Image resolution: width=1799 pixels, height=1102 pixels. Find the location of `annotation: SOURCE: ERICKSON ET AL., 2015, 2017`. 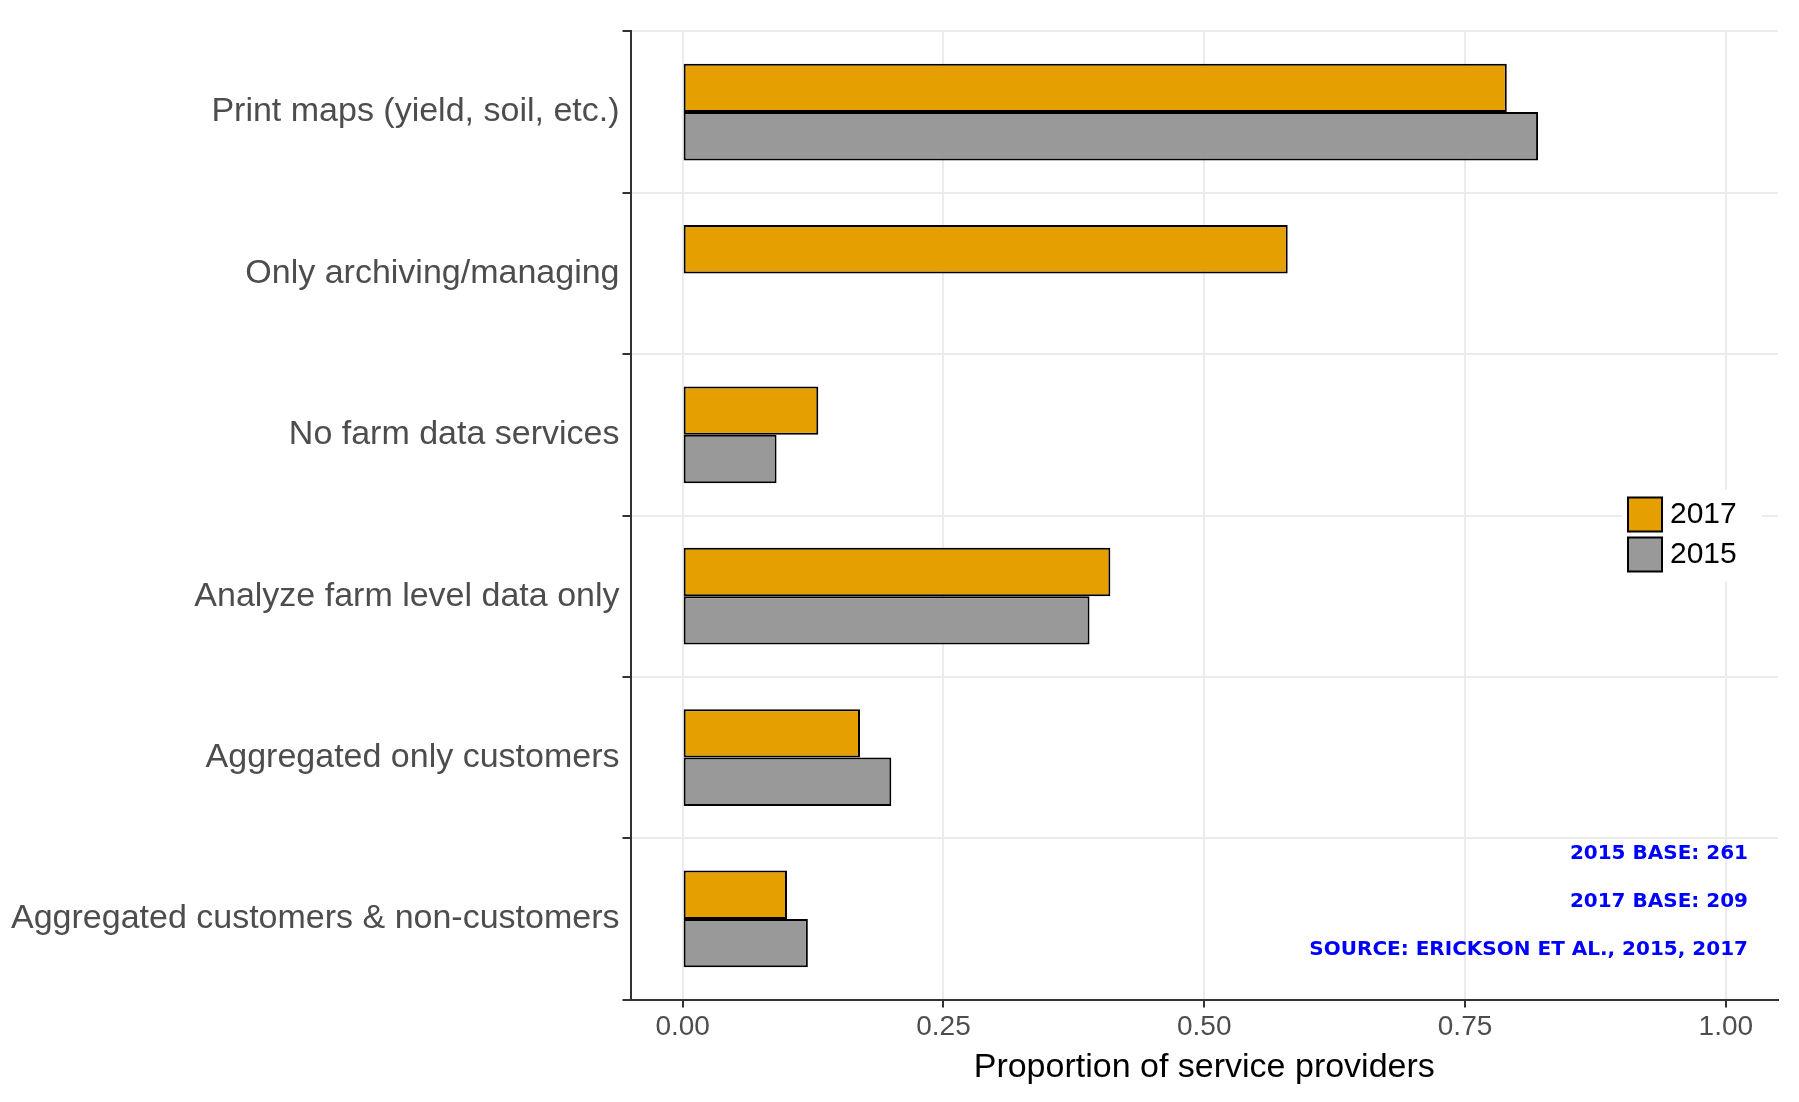

annotation: SOURCE: ERICKSON ET AL., 2015, 2017 is located at coordinates (1528, 947).